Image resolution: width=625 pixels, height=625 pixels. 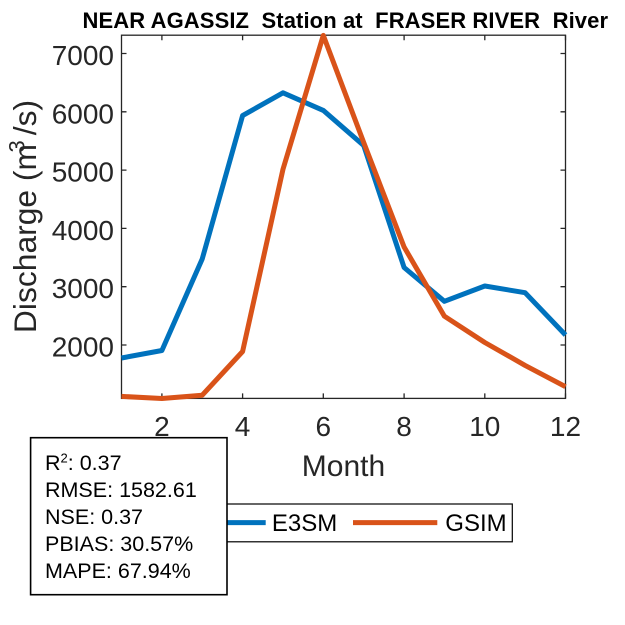 I want to click on svg-text: PBIAS: 30.57%, so click(x=119, y=544).